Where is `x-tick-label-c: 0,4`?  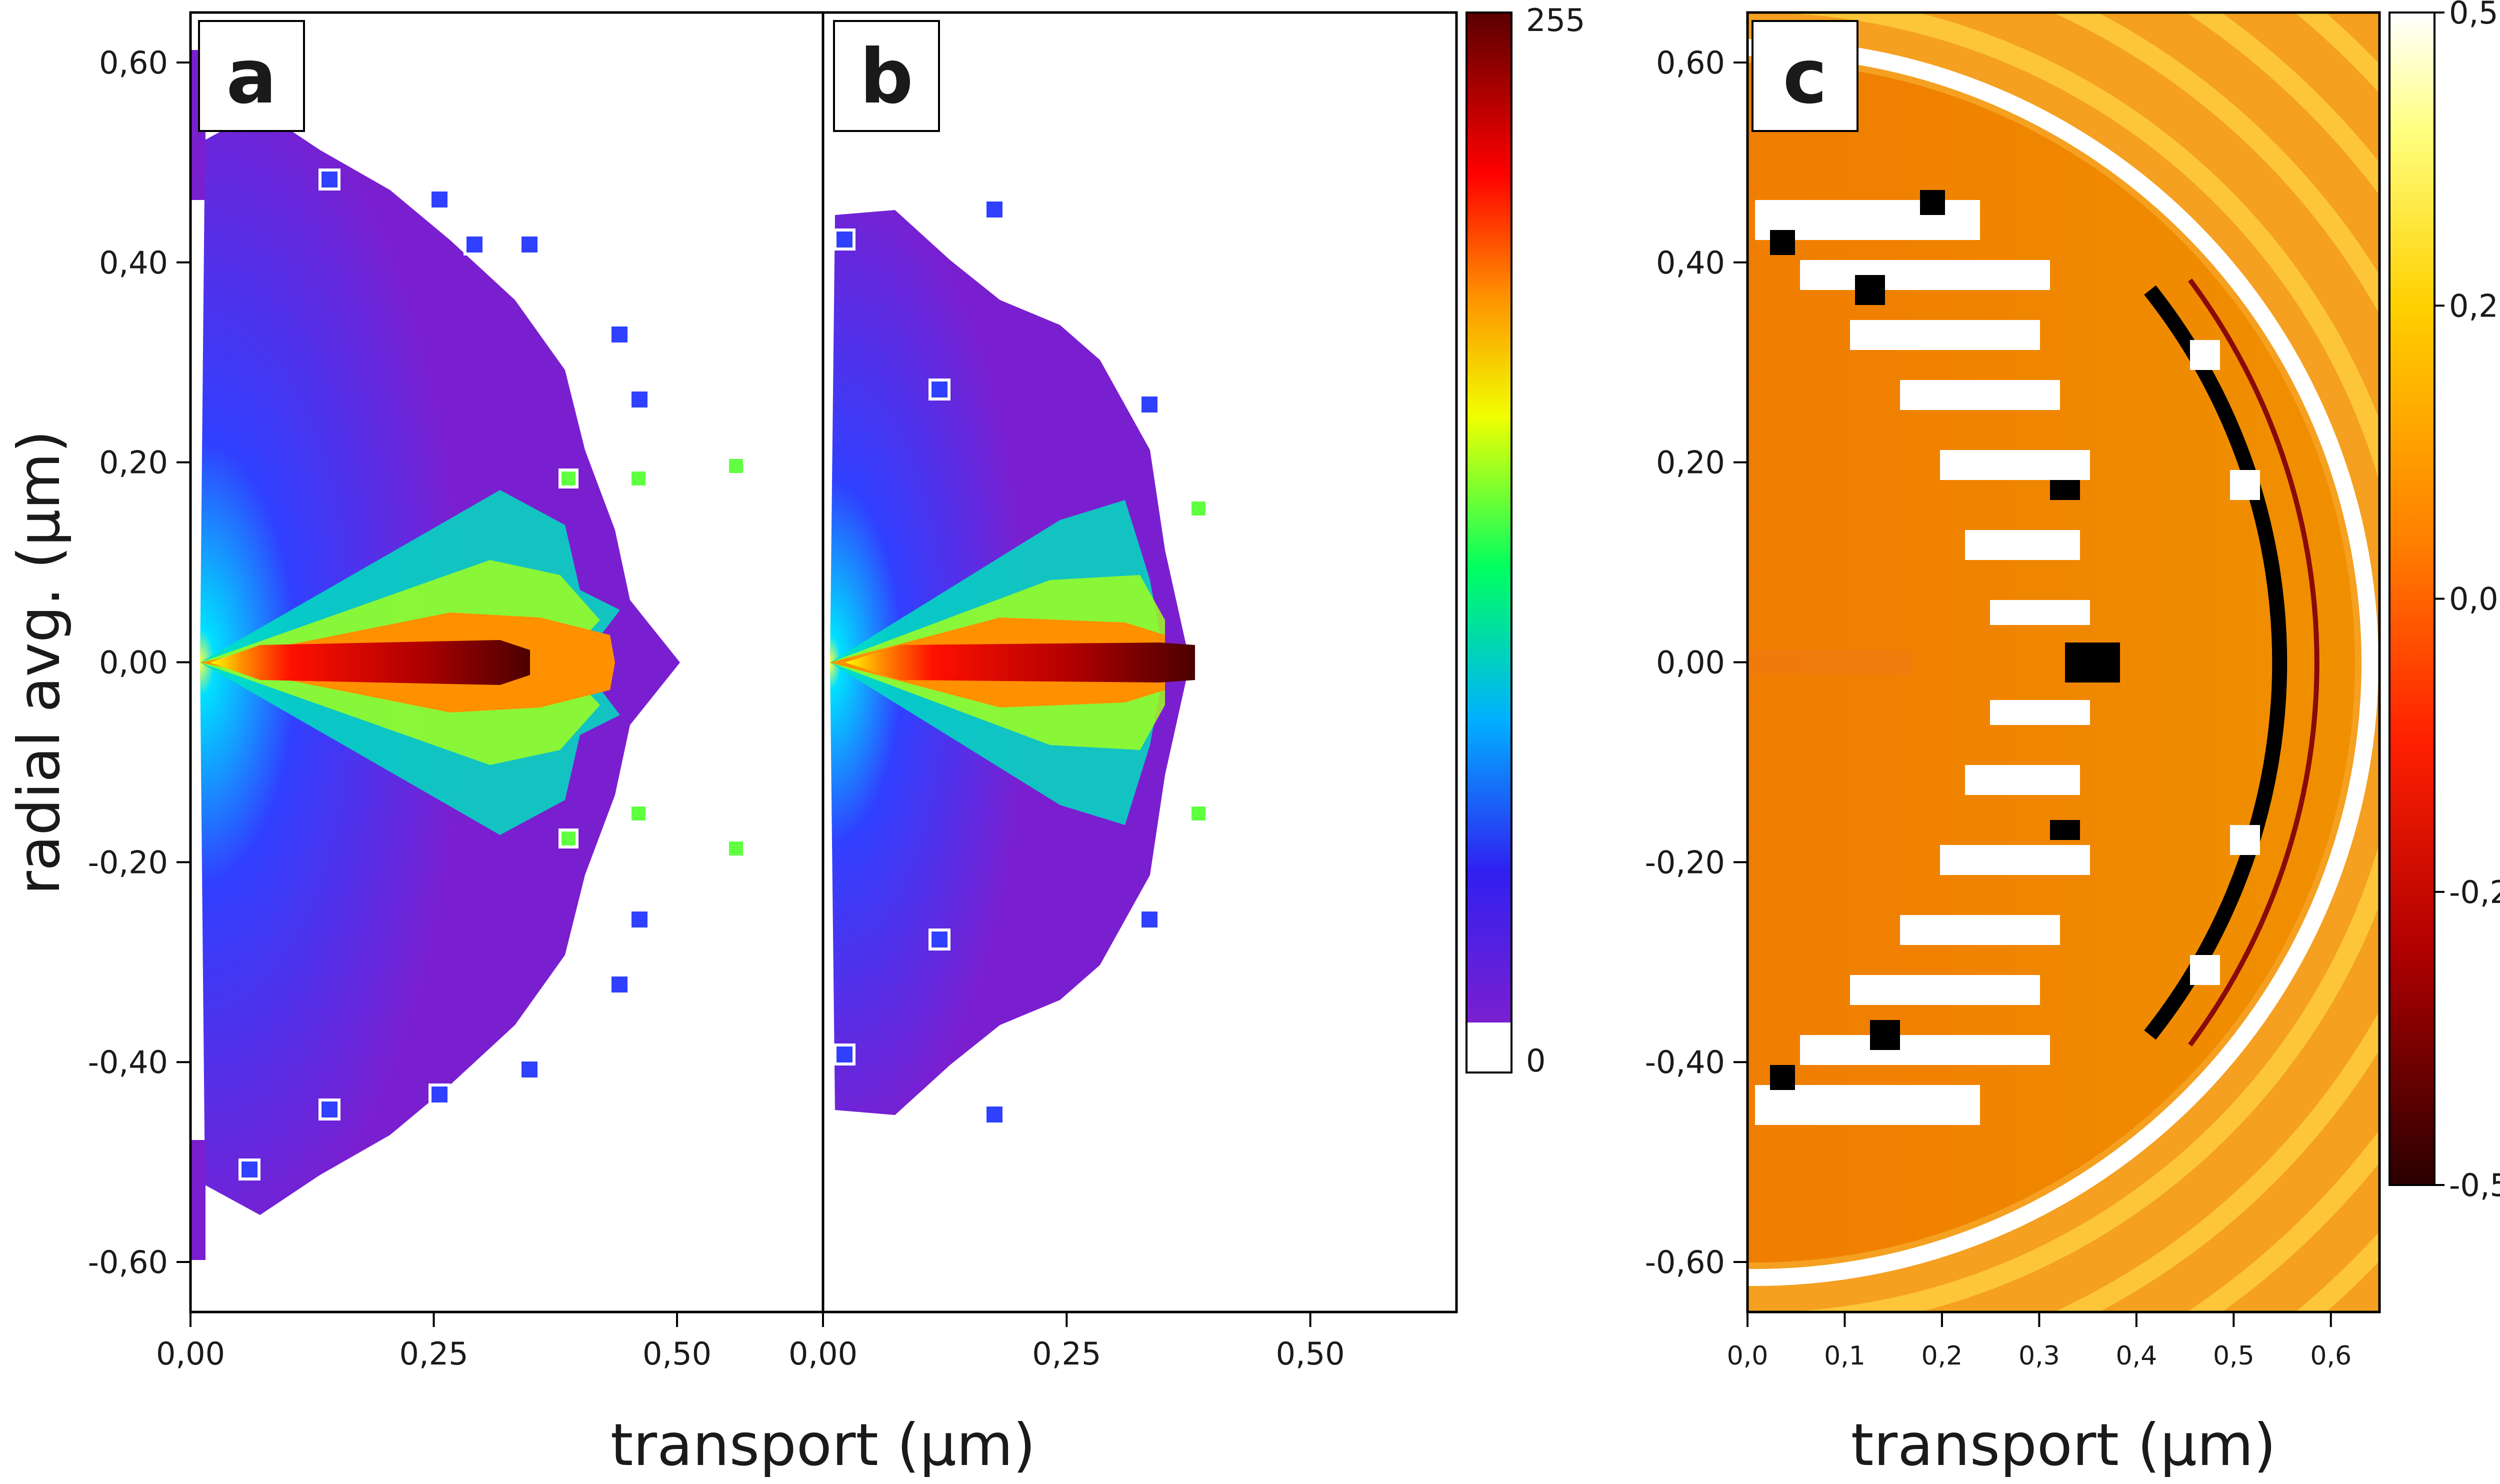 x-tick-label-c: 0,4 is located at coordinates (2136, 1356).